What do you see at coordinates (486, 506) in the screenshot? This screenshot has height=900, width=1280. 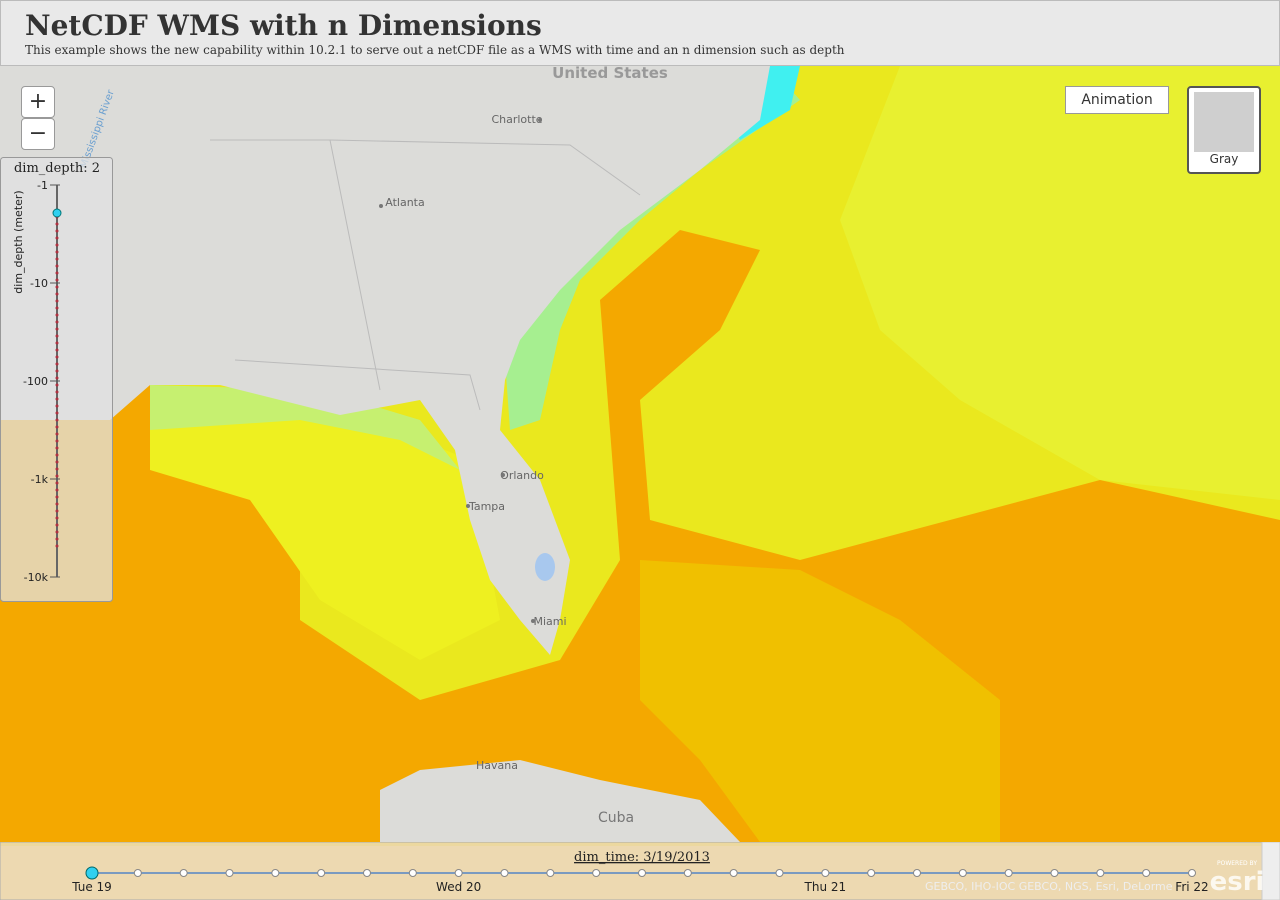 I see `place-label: Tampa` at bounding box center [486, 506].